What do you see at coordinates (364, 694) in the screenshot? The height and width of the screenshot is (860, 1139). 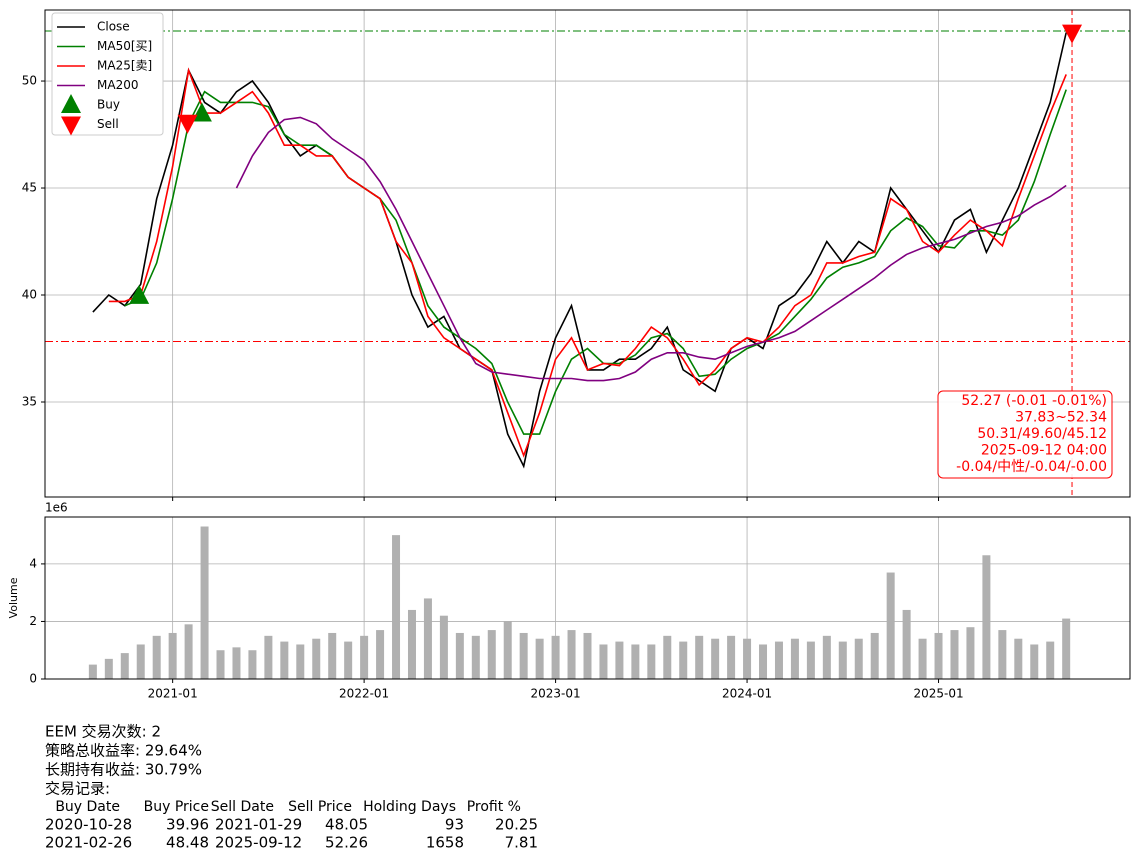 I see `x-tick-label: 2022-01` at bounding box center [364, 694].